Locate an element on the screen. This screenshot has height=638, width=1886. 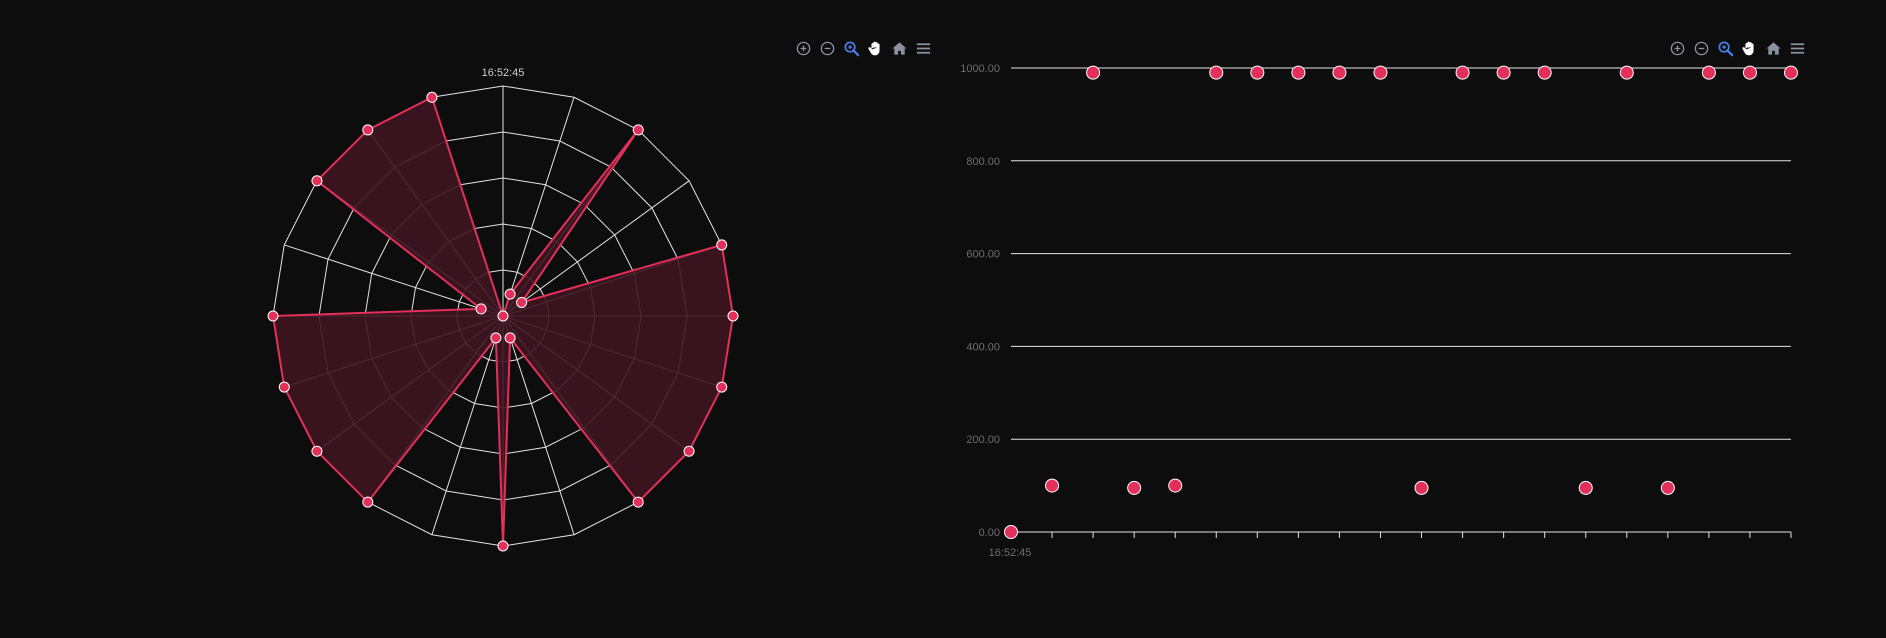
radar-time-label: 16:52:45 is located at coordinates (503, 73).